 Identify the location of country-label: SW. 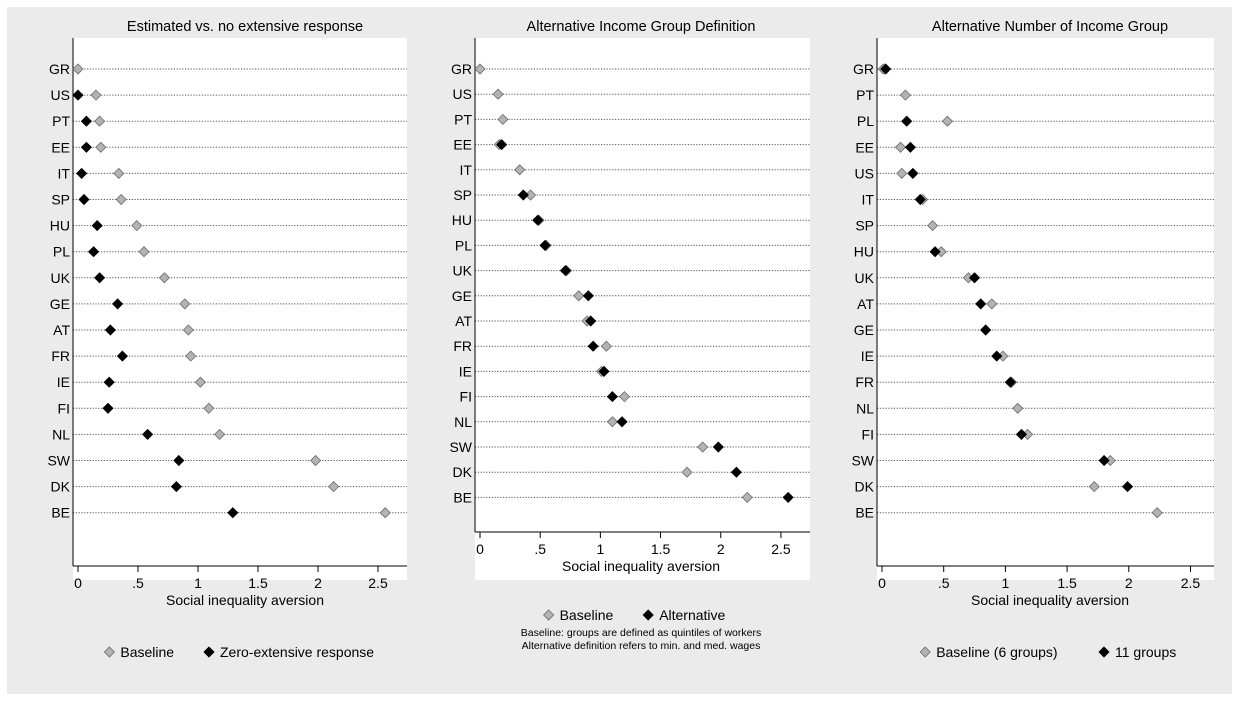
(862, 461).